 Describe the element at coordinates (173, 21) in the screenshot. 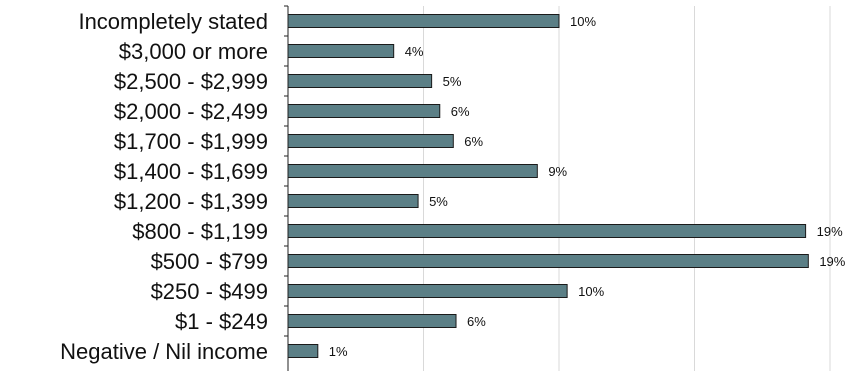

I see `category-label: Incompletely stated` at that location.